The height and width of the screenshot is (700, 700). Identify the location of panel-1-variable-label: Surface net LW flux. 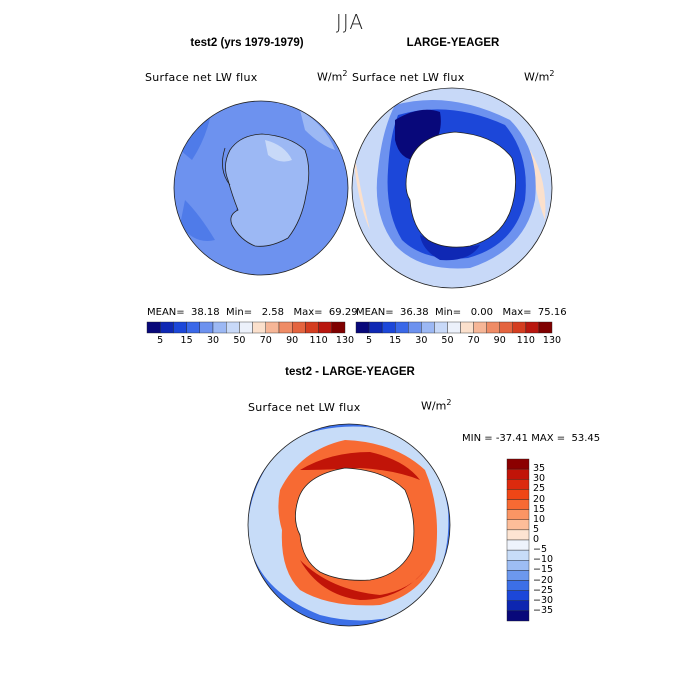
(201, 77).